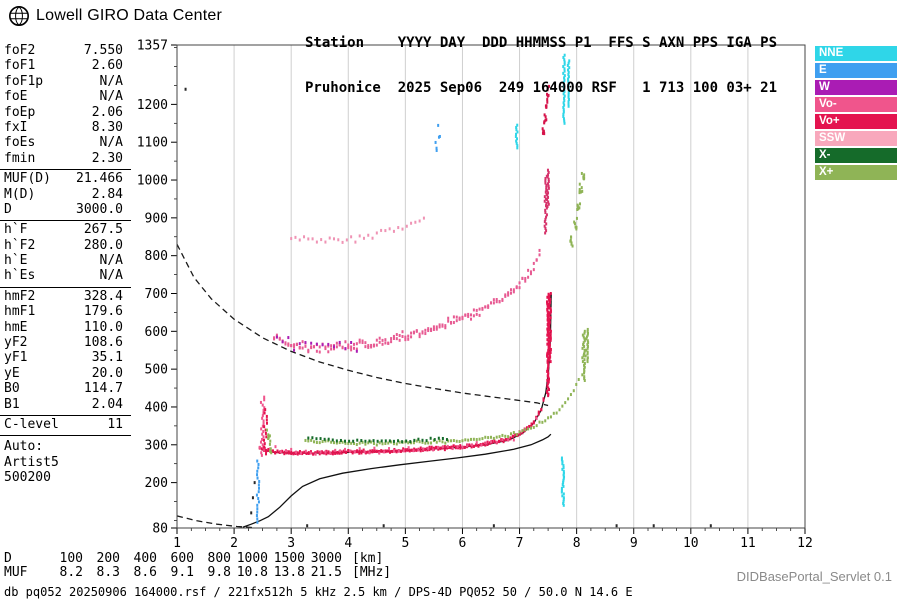 The height and width of the screenshot is (600, 900). What do you see at coordinates (65, 342) in the screenshot?
I see `param-row: yF2 108.6` at bounding box center [65, 342].